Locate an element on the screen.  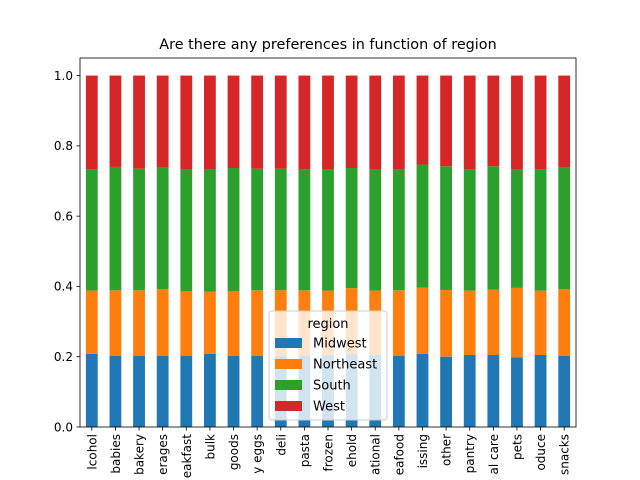
legend: region Midwest Northeast South West is located at coordinates (328, 365).